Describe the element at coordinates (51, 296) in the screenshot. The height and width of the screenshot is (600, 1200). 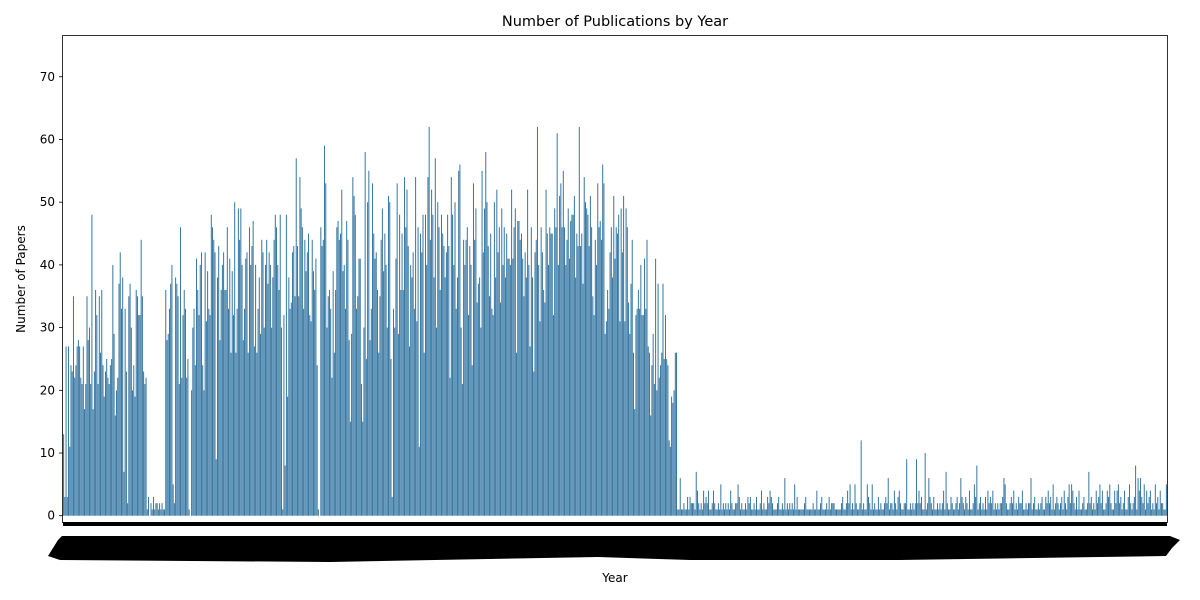
I see `y-axis-ticks: 0 10 20 30 40 50 60 70` at that location.